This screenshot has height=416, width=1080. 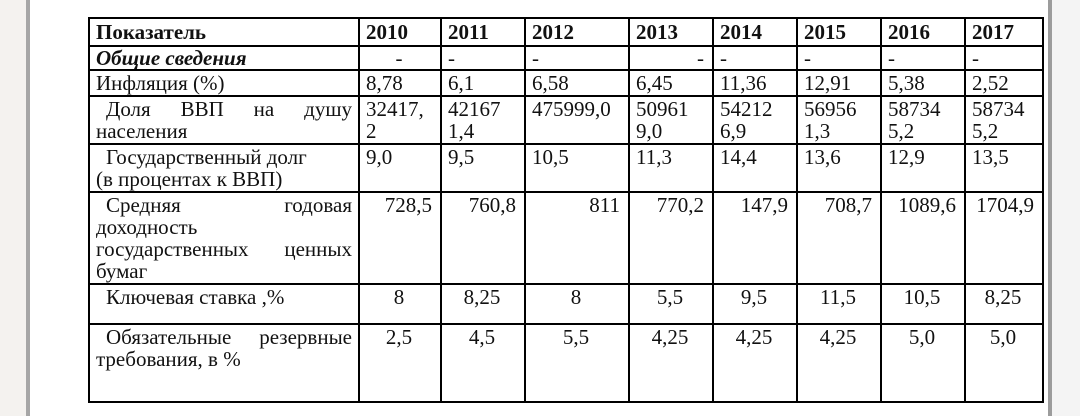 What do you see at coordinates (577, 83) in the screenshot?
I see `value-cell: 6,58` at bounding box center [577, 83].